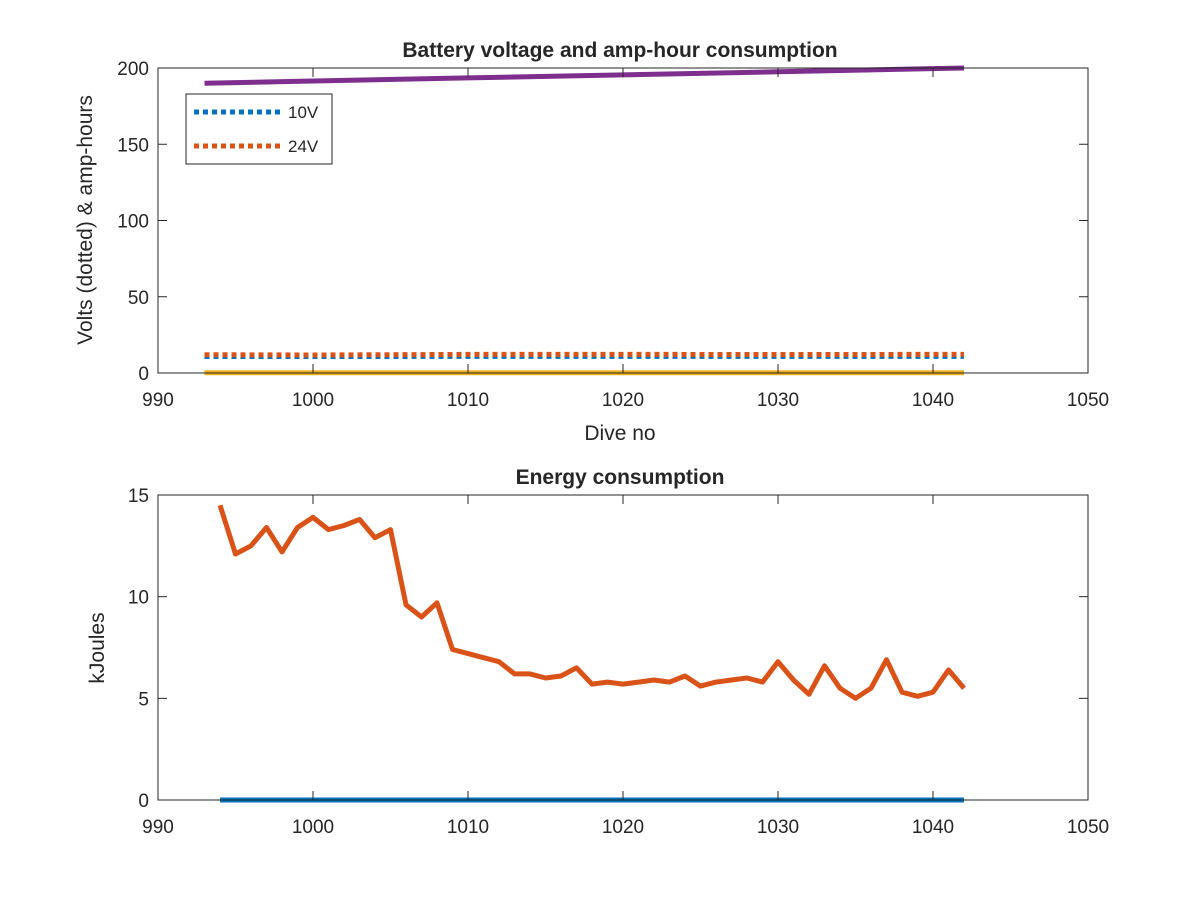 The width and height of the screenshot is (1200, 900). Describe the element at coordinates (133, 145) in the screenshot. I see `y-tick-label: 150` at that location.